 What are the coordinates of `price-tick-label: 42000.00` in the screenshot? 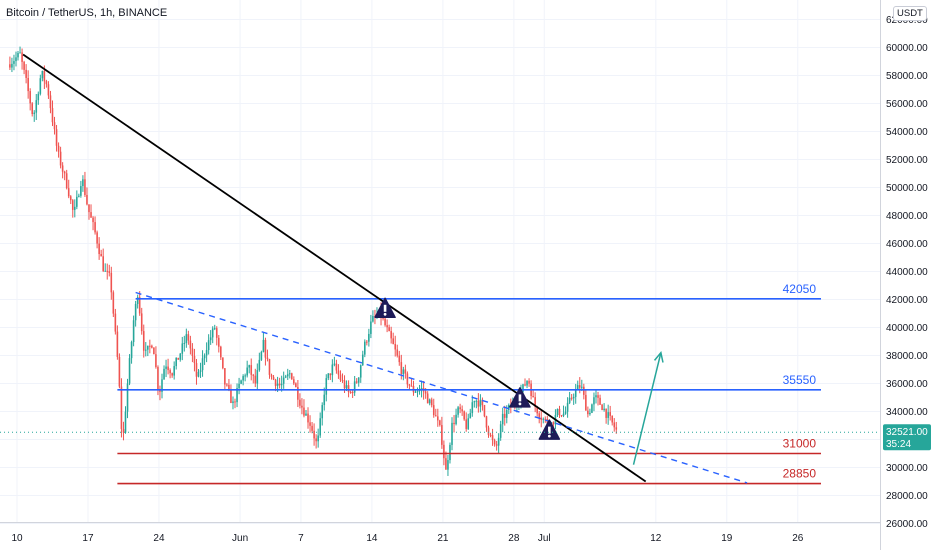 It's located at (907, 300).